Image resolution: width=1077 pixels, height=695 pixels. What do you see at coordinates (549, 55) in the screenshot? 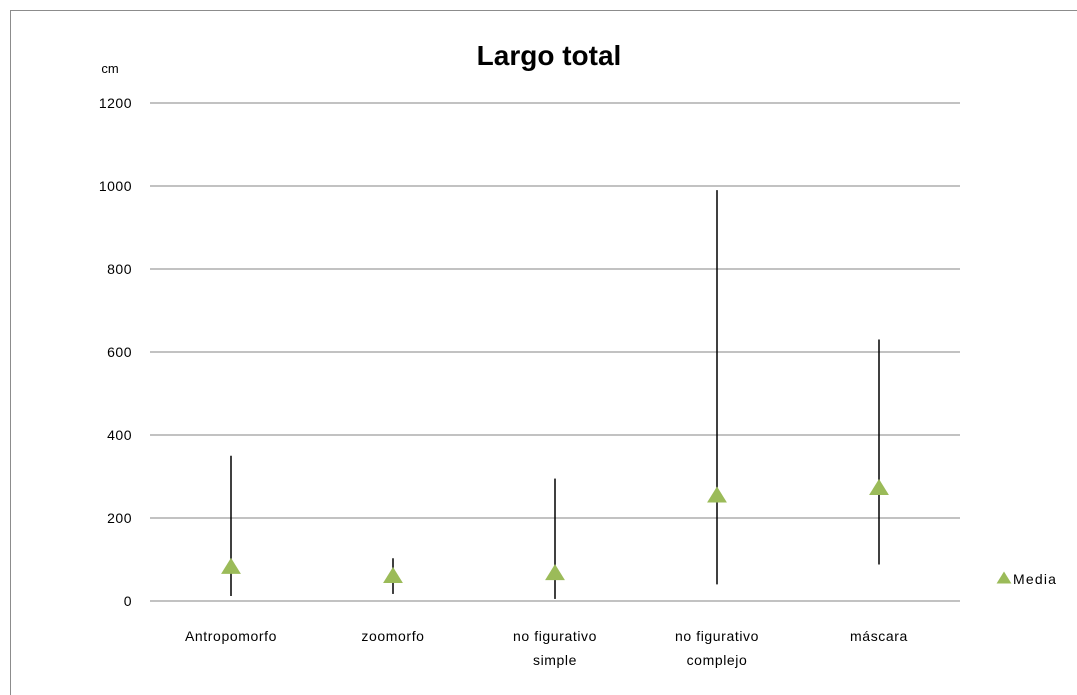
I see `chart-title: Largo total` at bounding box center [549, 55].